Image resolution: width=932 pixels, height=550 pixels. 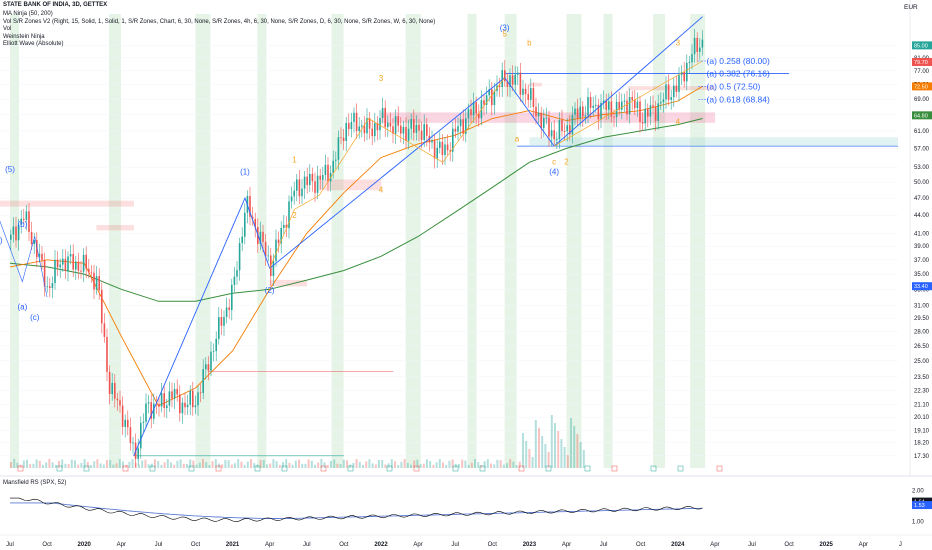 I want to click on rs-line, so click(x=356, y=510).